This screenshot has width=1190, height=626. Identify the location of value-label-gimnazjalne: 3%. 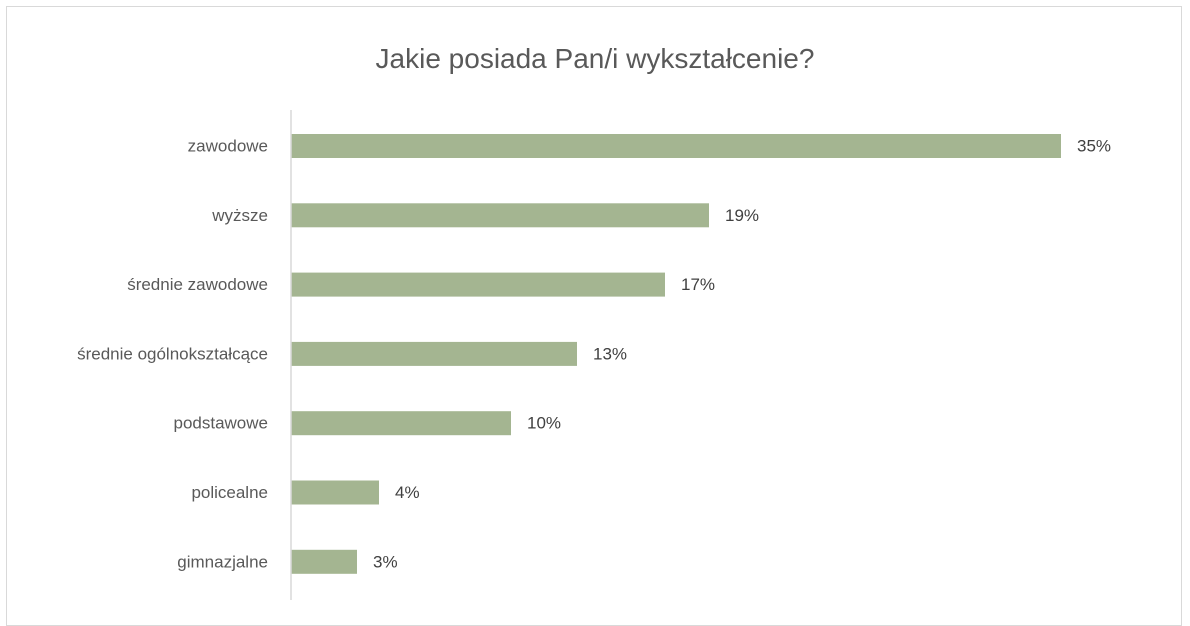
(385, 561).